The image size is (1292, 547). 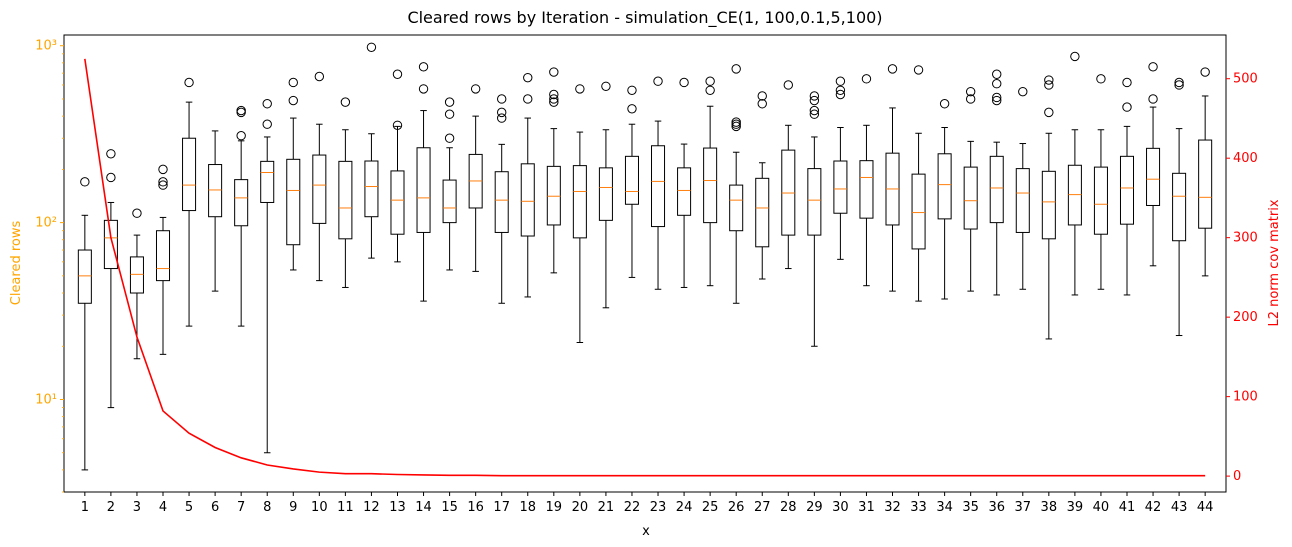 I want to click on x-tick-label: 37, so click(x=1023, y=507).